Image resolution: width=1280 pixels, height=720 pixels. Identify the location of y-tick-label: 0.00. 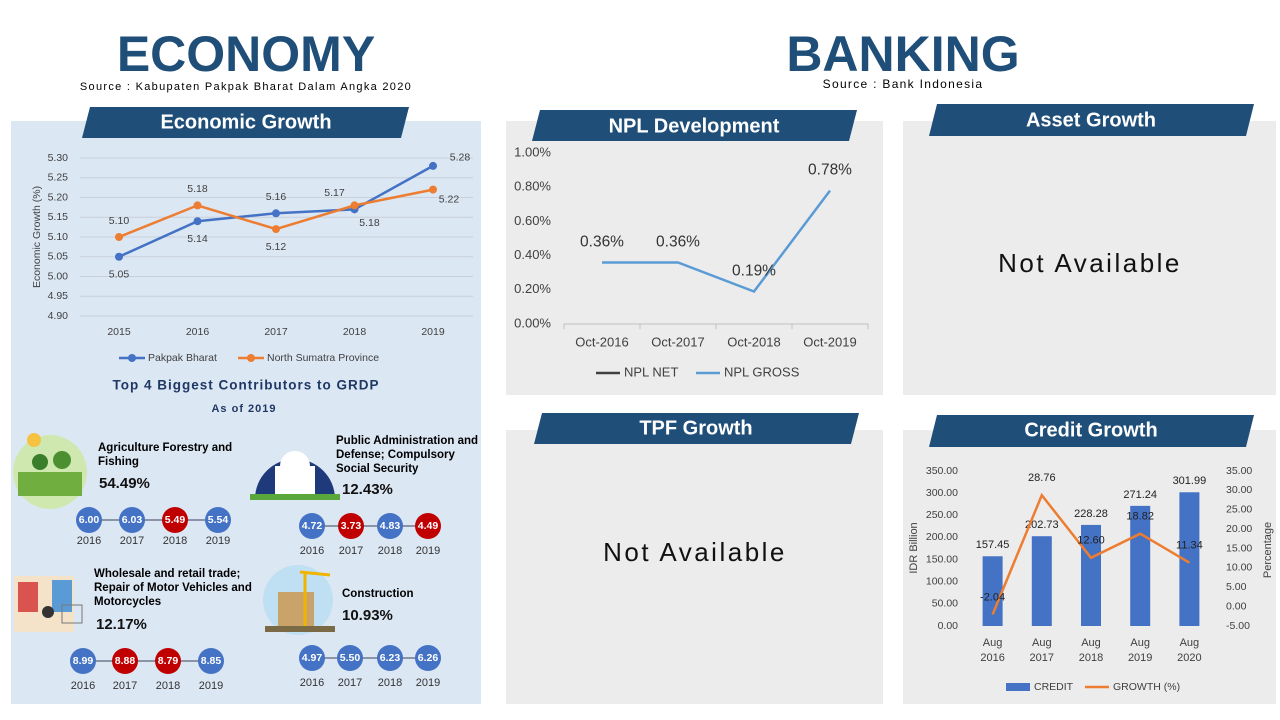
(948, 626).